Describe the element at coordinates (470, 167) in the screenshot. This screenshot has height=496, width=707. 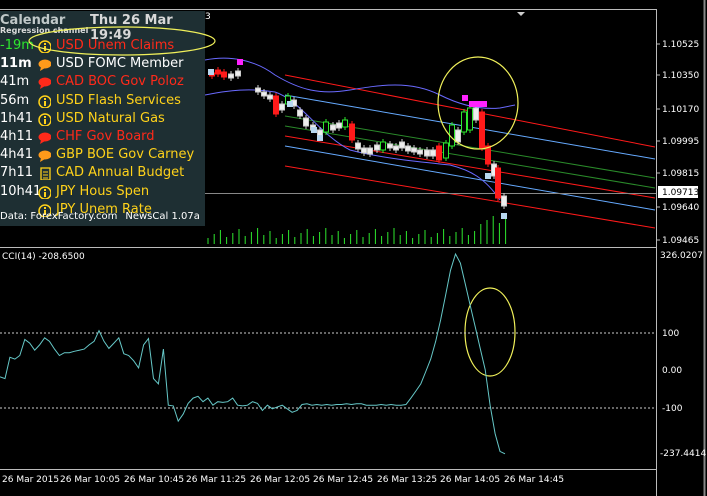
I see `channel-mid-red` at that location.